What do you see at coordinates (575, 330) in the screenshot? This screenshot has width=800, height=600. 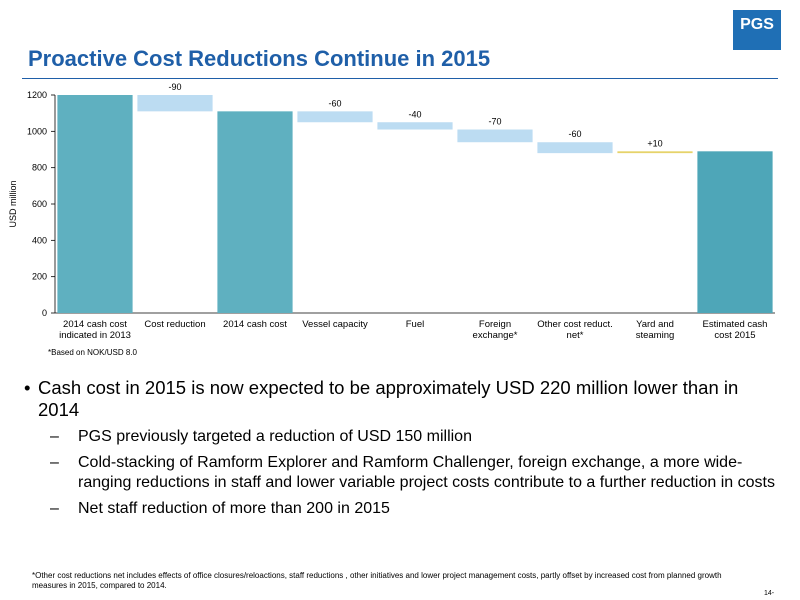 I see `x-tick-label: Other cost reduct. net*` at bounding box center [575, 330].